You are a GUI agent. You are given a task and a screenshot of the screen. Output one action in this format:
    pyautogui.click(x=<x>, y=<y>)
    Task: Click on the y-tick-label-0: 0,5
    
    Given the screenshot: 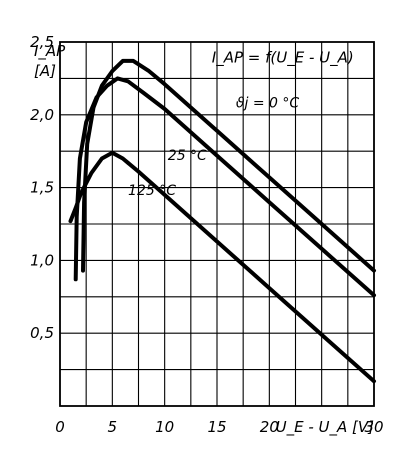 What is the action you would take?
    pyautogui.click(x=42, y=333)
    